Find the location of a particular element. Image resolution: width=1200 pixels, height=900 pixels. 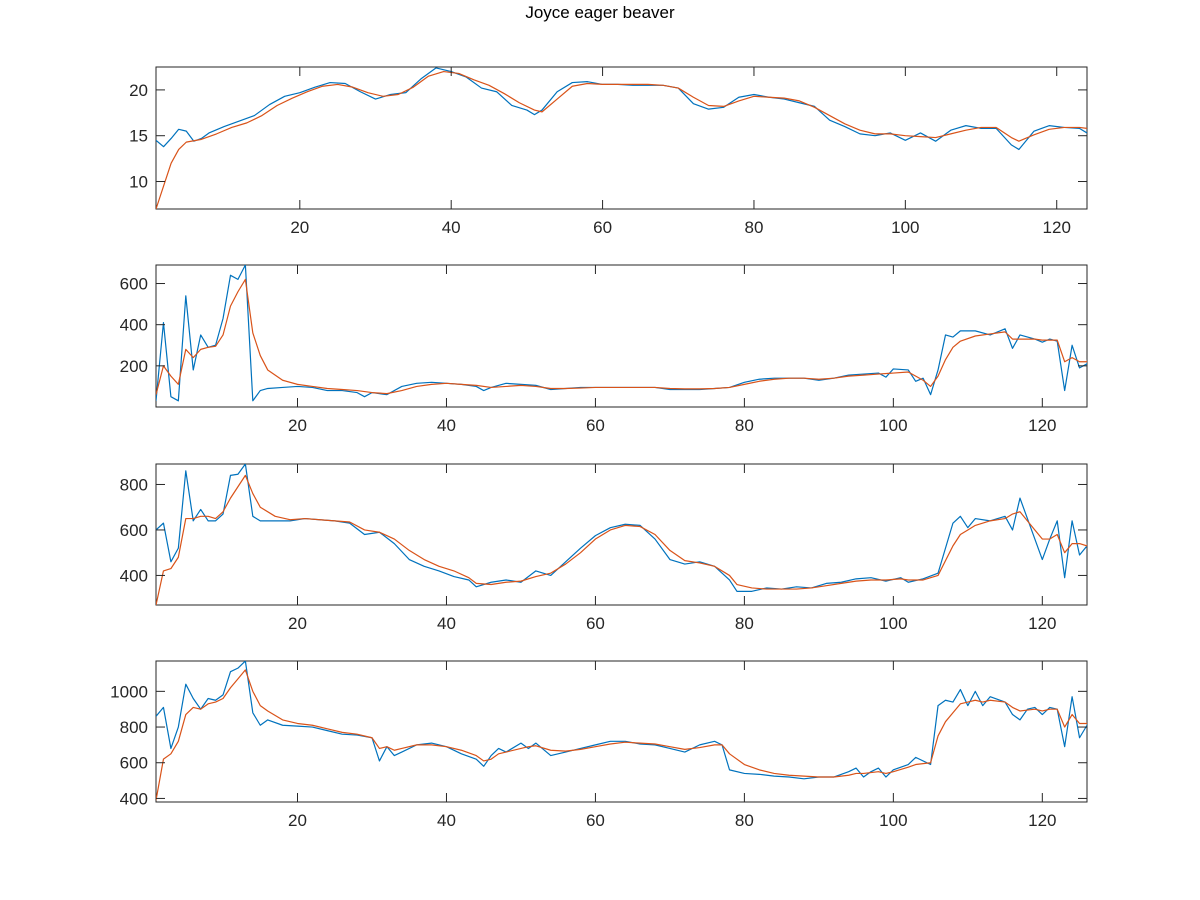

y-tick-label: 10 is located at coordinates (138, 182).